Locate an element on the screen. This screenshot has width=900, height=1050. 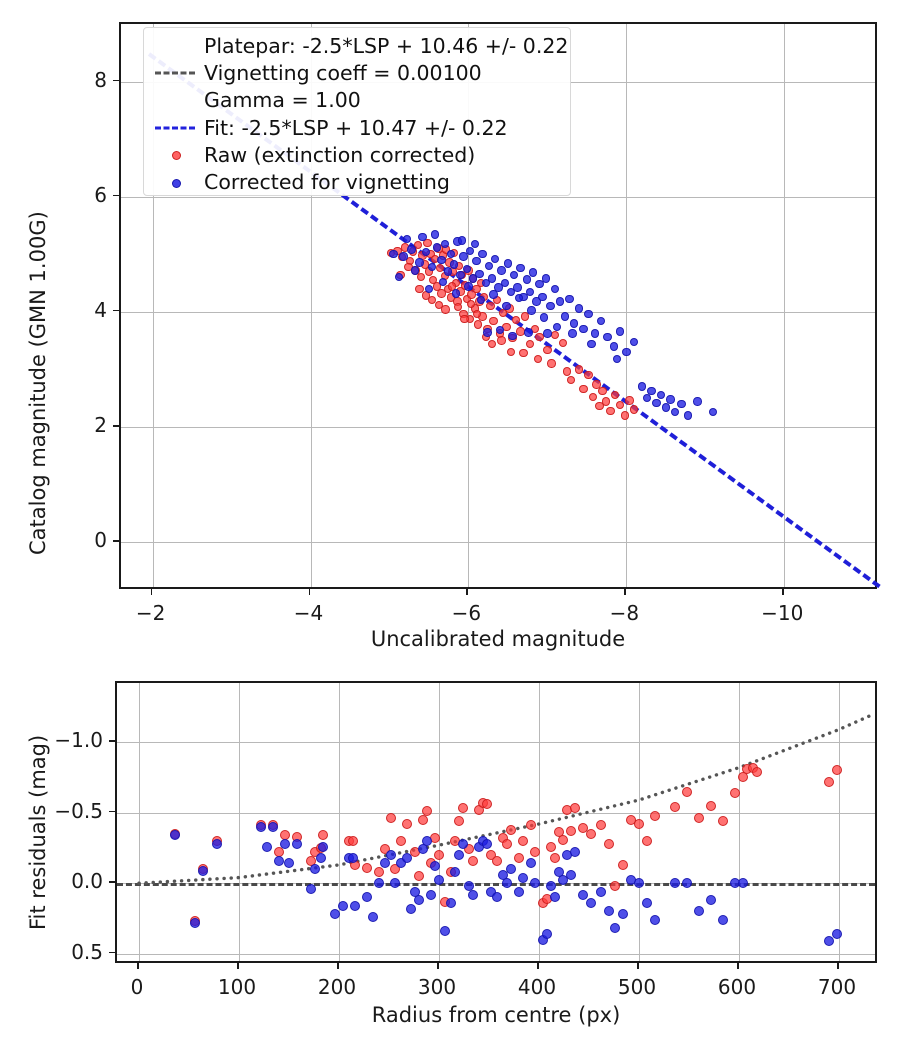
legend-entry: Platepar: -2.5*LSP + 10.46 +/- 0.22 is located at coordinates (361, 46).